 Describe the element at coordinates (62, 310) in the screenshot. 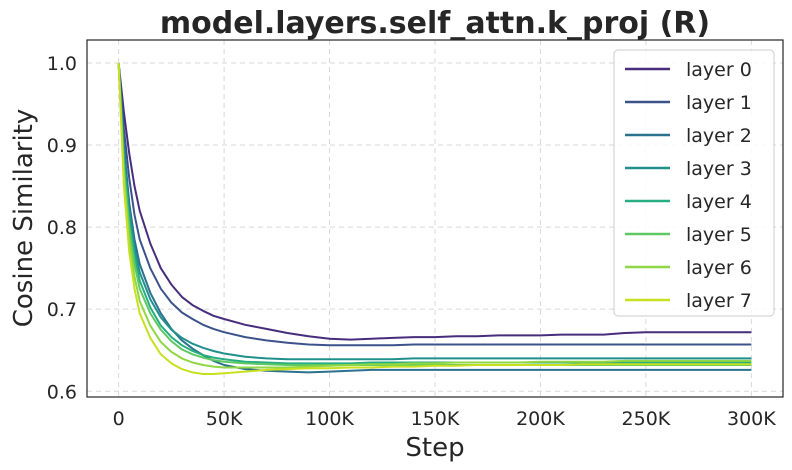

I see `y-tick-label: 0.7` at that location.